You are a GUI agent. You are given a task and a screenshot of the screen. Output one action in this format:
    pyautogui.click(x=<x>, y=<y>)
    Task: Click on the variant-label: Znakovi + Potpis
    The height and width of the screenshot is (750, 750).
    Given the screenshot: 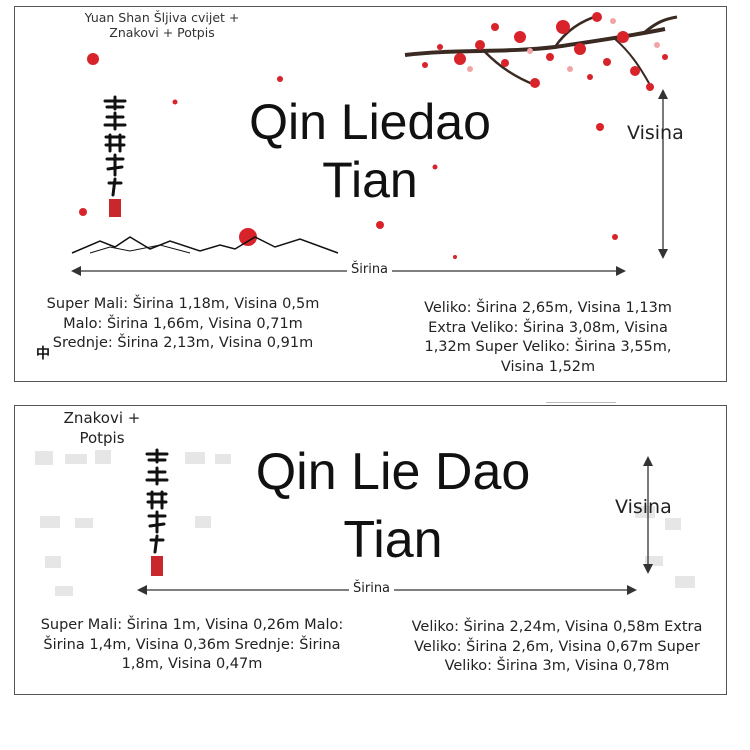 What is the action you would take?
    pyautogui.click(x=102, y=428)
    